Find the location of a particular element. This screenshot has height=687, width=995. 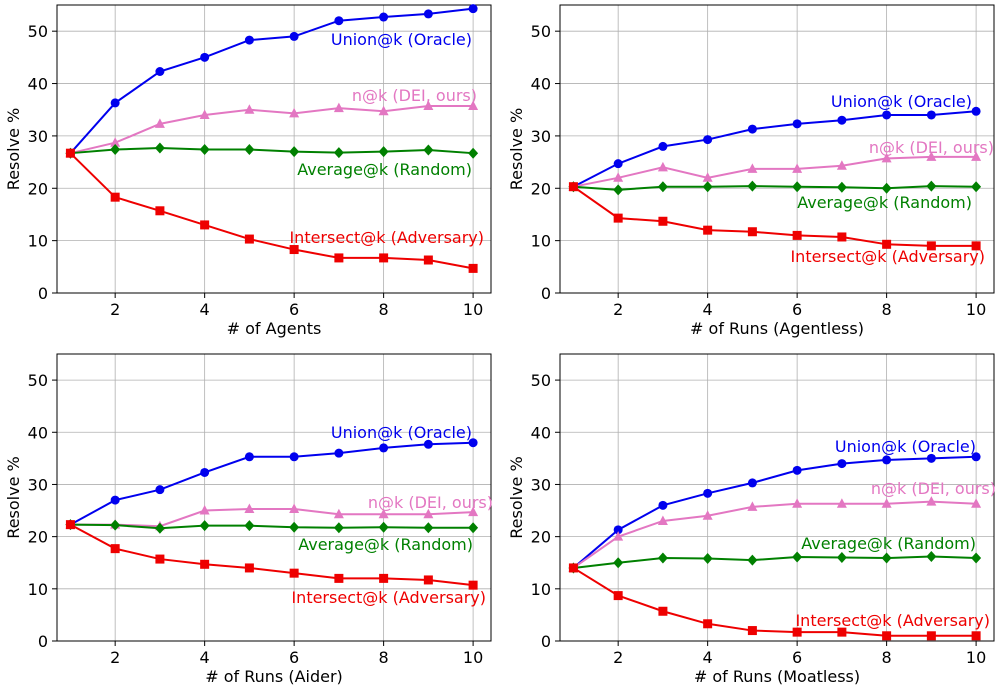

x-tick-label: 6 is located at coordinates (797, 657).